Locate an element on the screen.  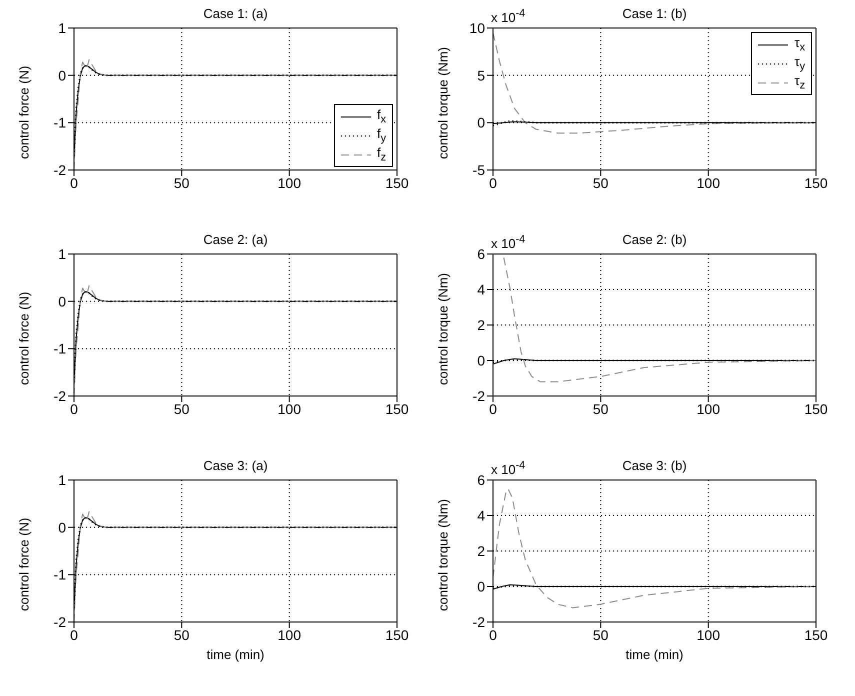
chart-title: Case 3: (b) is located at coordinates (654, 465).